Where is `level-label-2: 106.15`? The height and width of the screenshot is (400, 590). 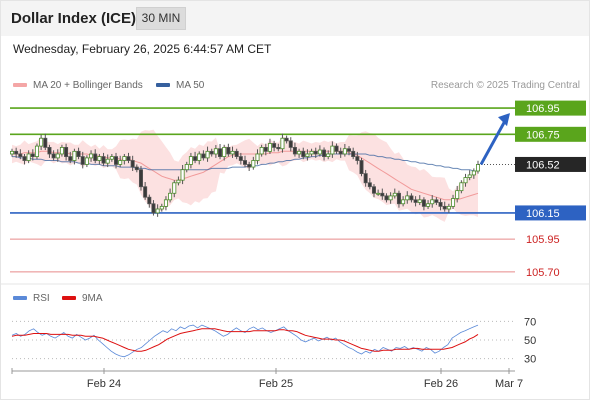
level-label-2: 106.15 is located at coordinates (543, 214).